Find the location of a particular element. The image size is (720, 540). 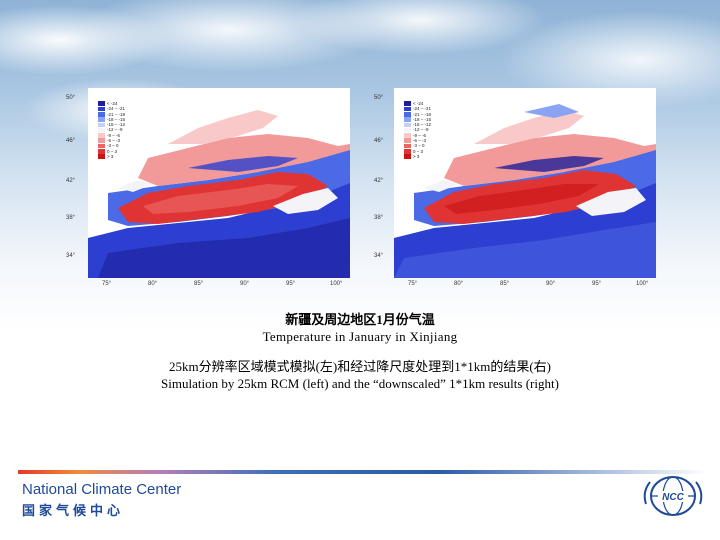

right-temperature-map is located at coordinates (525, 183).